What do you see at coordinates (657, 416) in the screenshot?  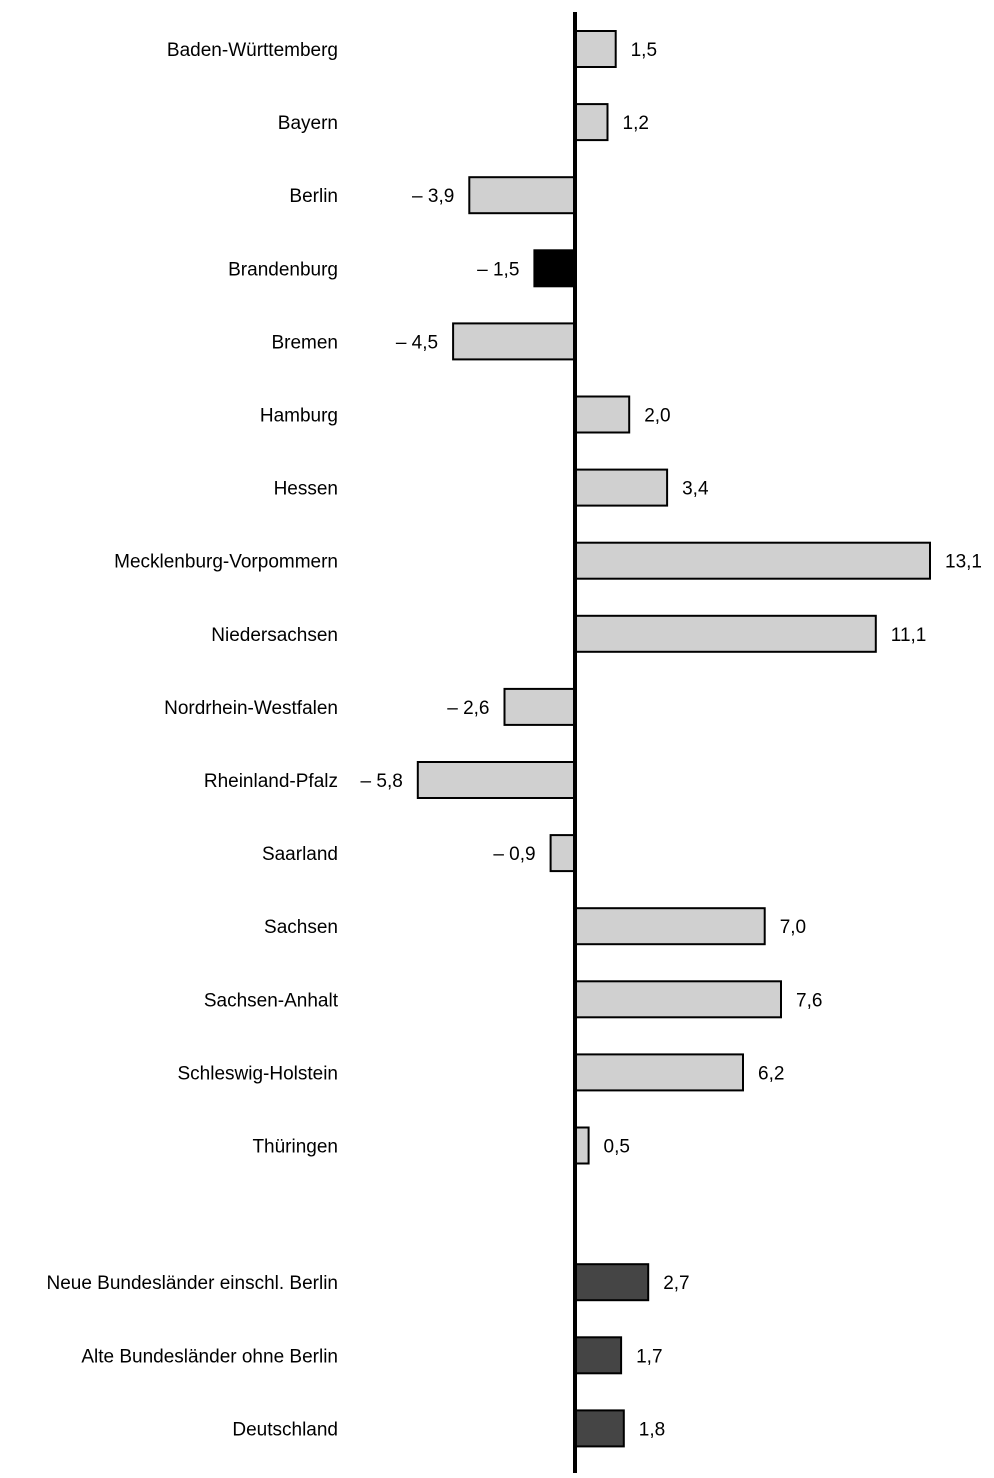 I see `value-label-5: 2,0` at bounding box center [657, 416].